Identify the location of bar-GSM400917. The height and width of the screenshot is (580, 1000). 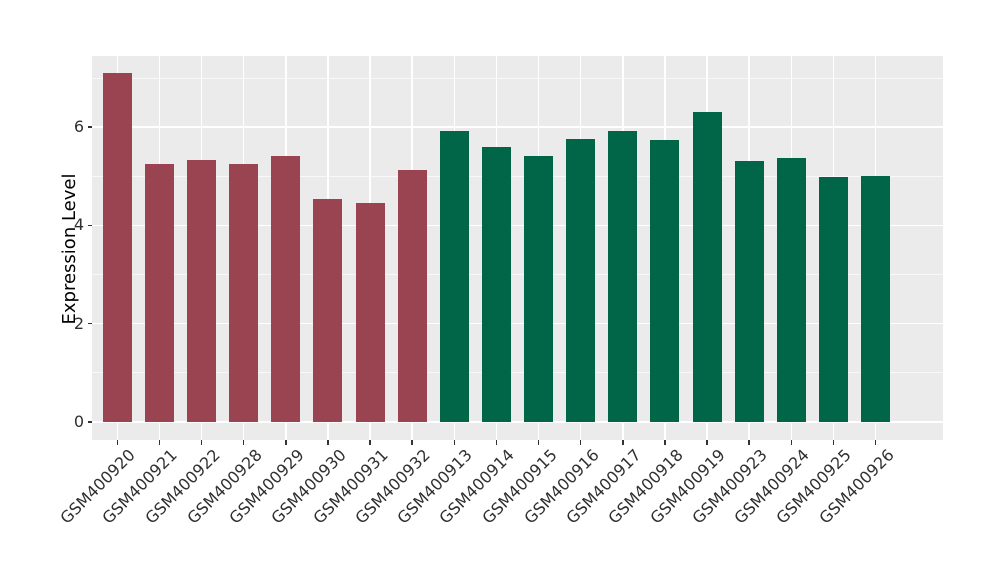
(623, 276).